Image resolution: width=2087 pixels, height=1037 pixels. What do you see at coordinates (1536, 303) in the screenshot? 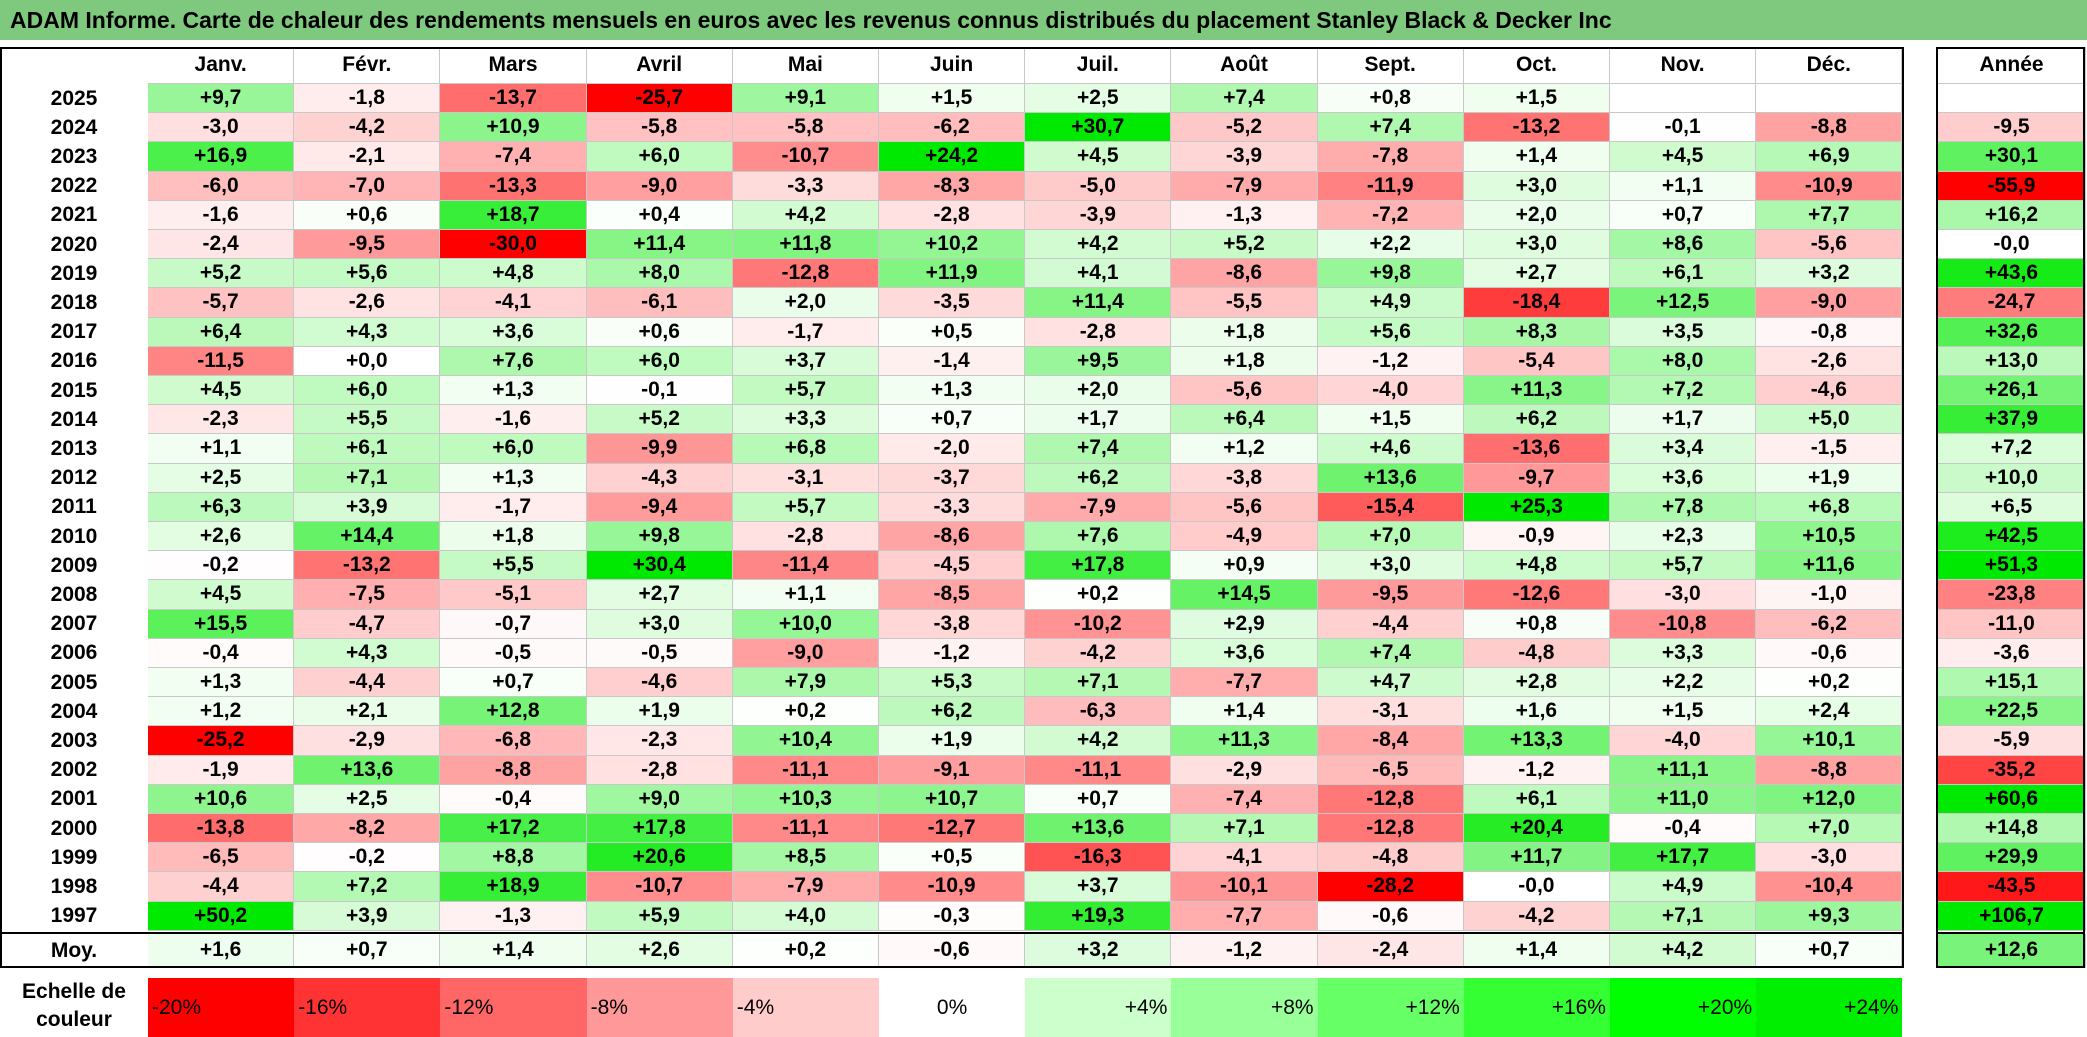
I see `heatmap-cell: -18,4` at bounding box center [1536, 303].